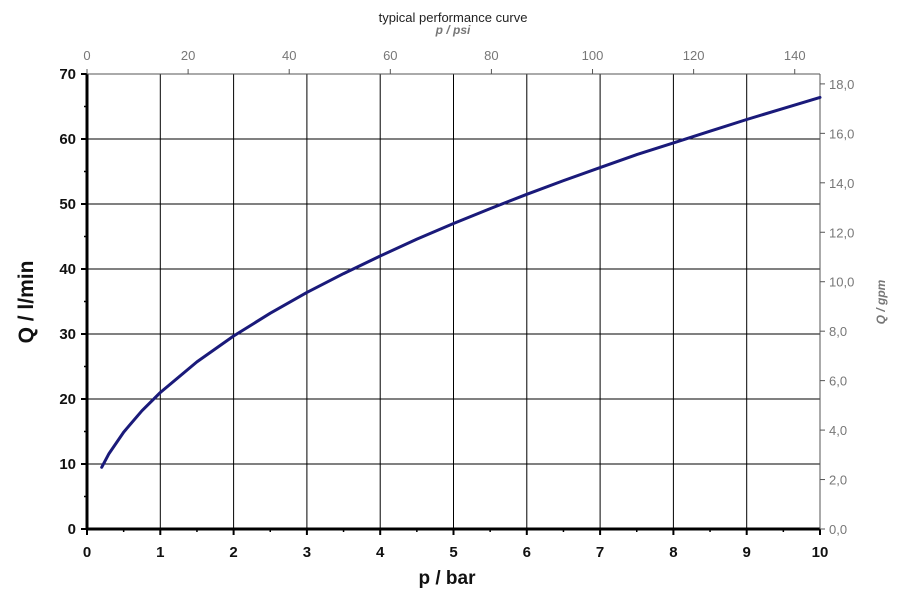 The image size is (899, 589). Describe the element at coordinates (67, 74) in the screenshot. I see `y-tick-label: 70` at that location.